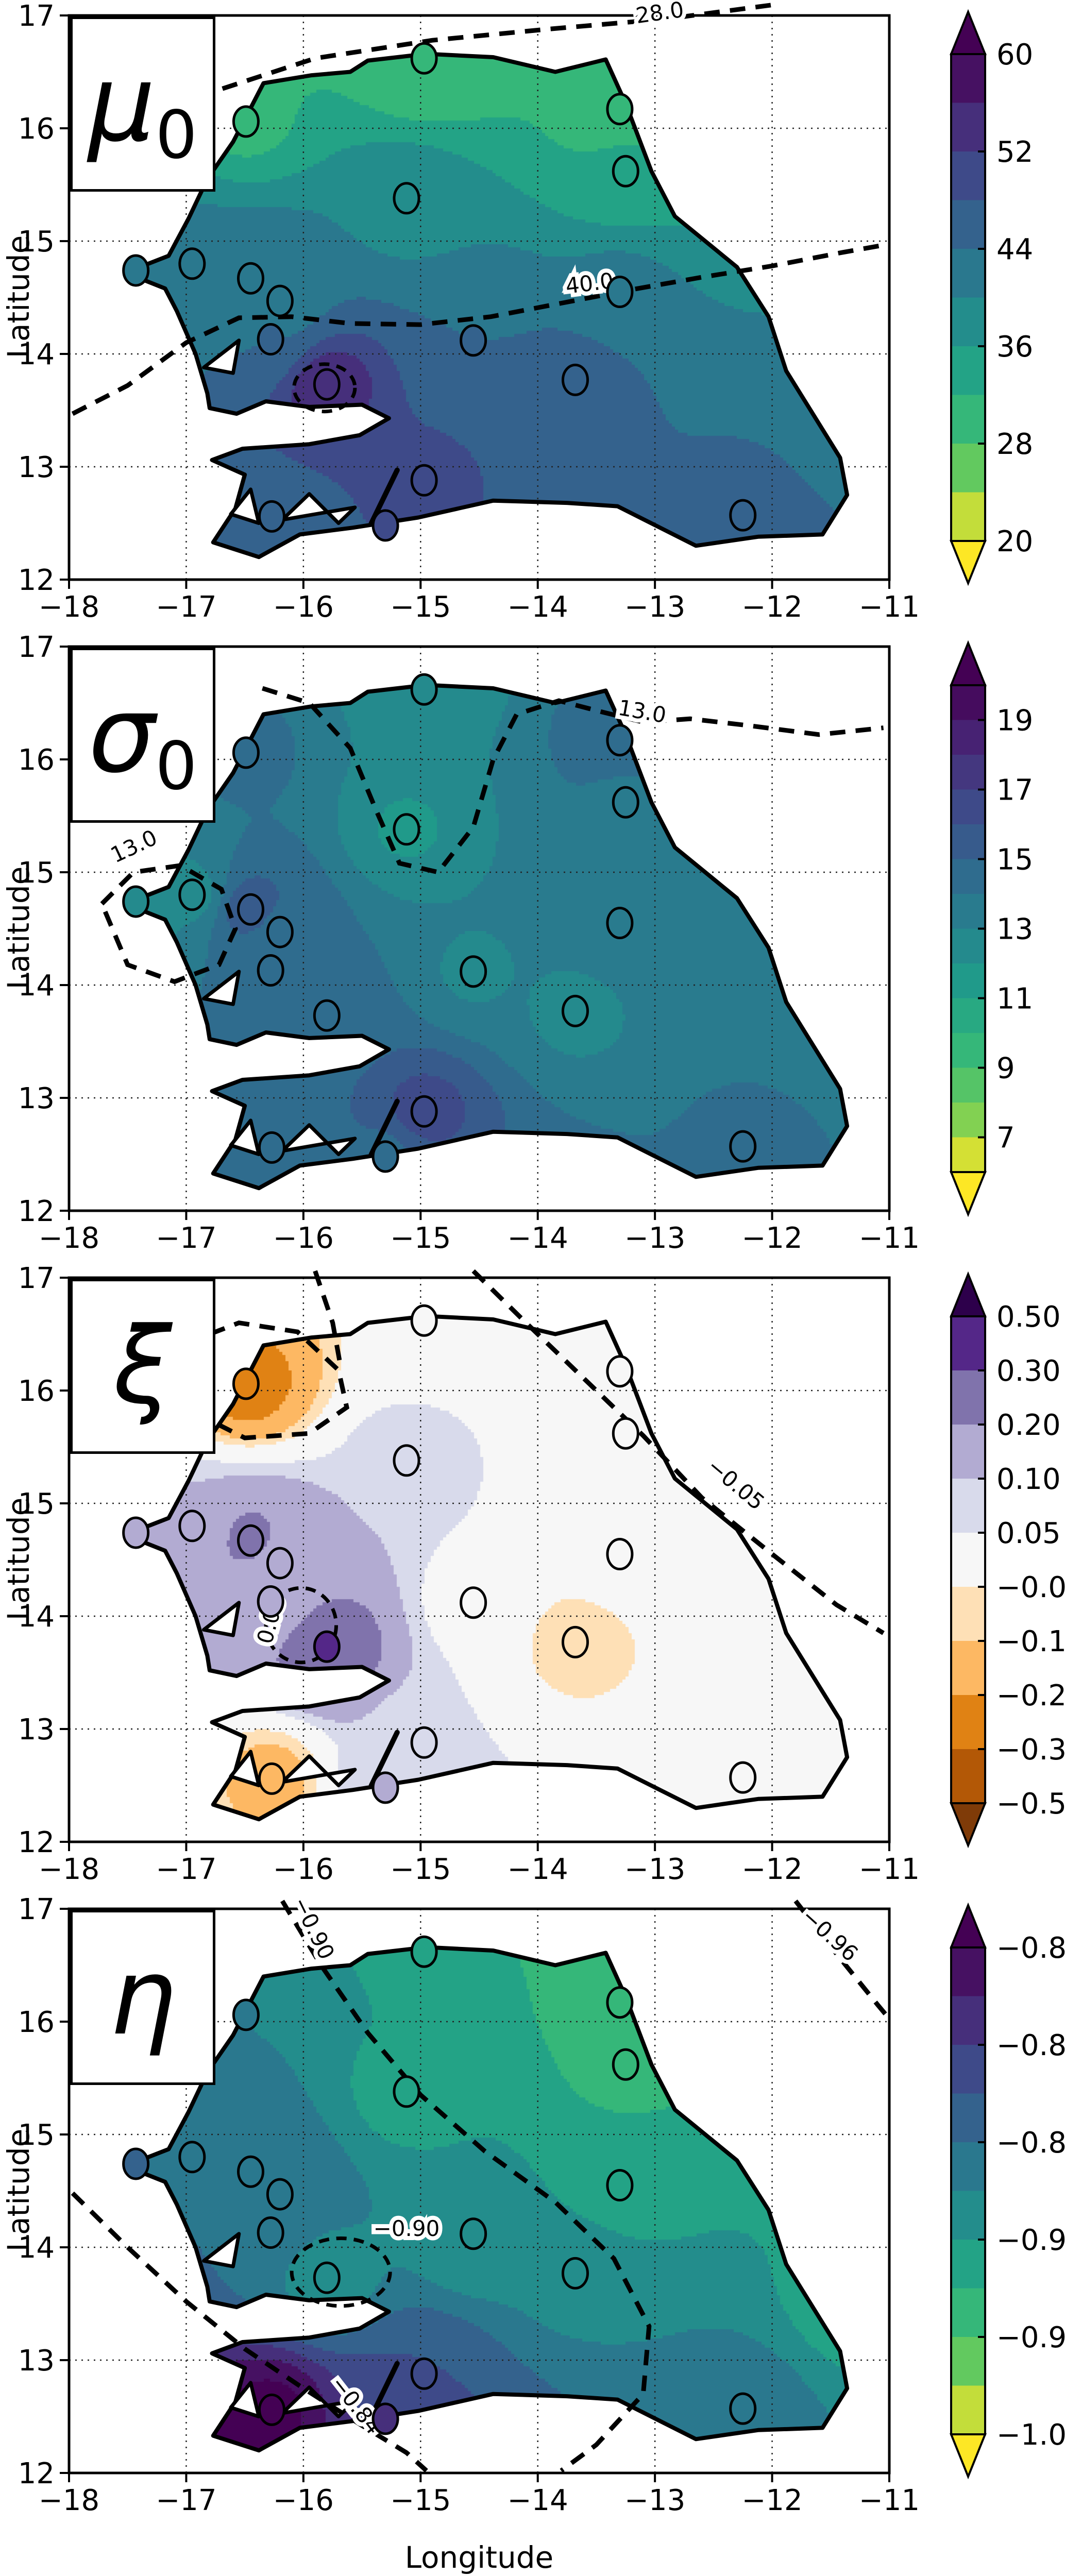  I want to click on colorbar-tick-label: 15, so click(1014, 860).